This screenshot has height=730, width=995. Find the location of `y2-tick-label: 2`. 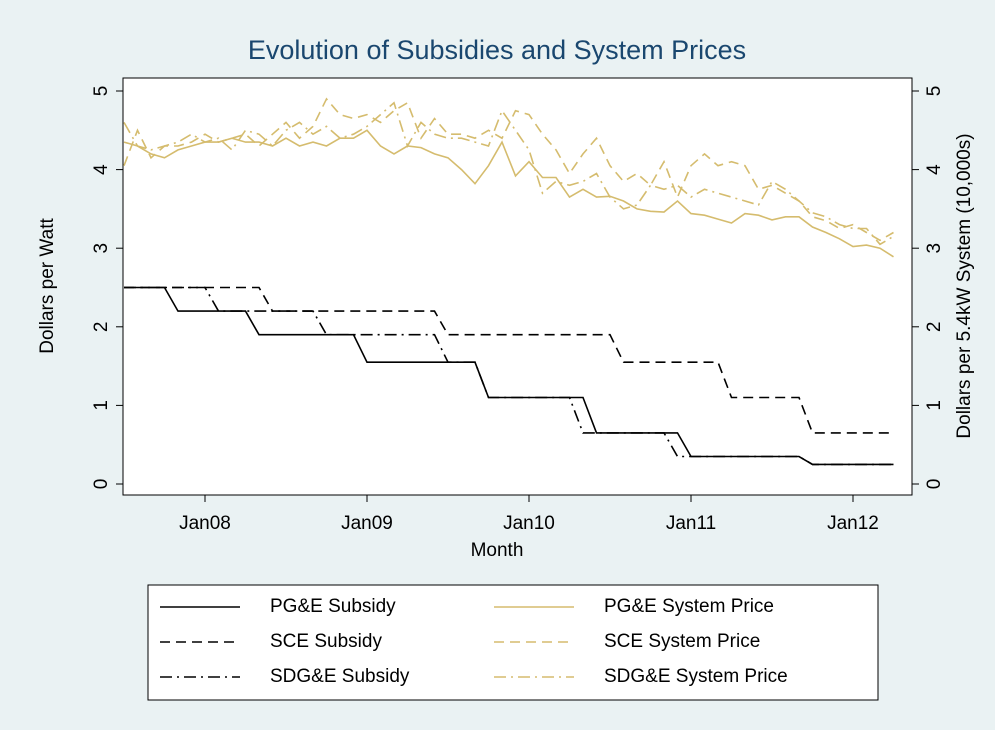

y2-tick-label: 2 is located at coordinates (934, 327).